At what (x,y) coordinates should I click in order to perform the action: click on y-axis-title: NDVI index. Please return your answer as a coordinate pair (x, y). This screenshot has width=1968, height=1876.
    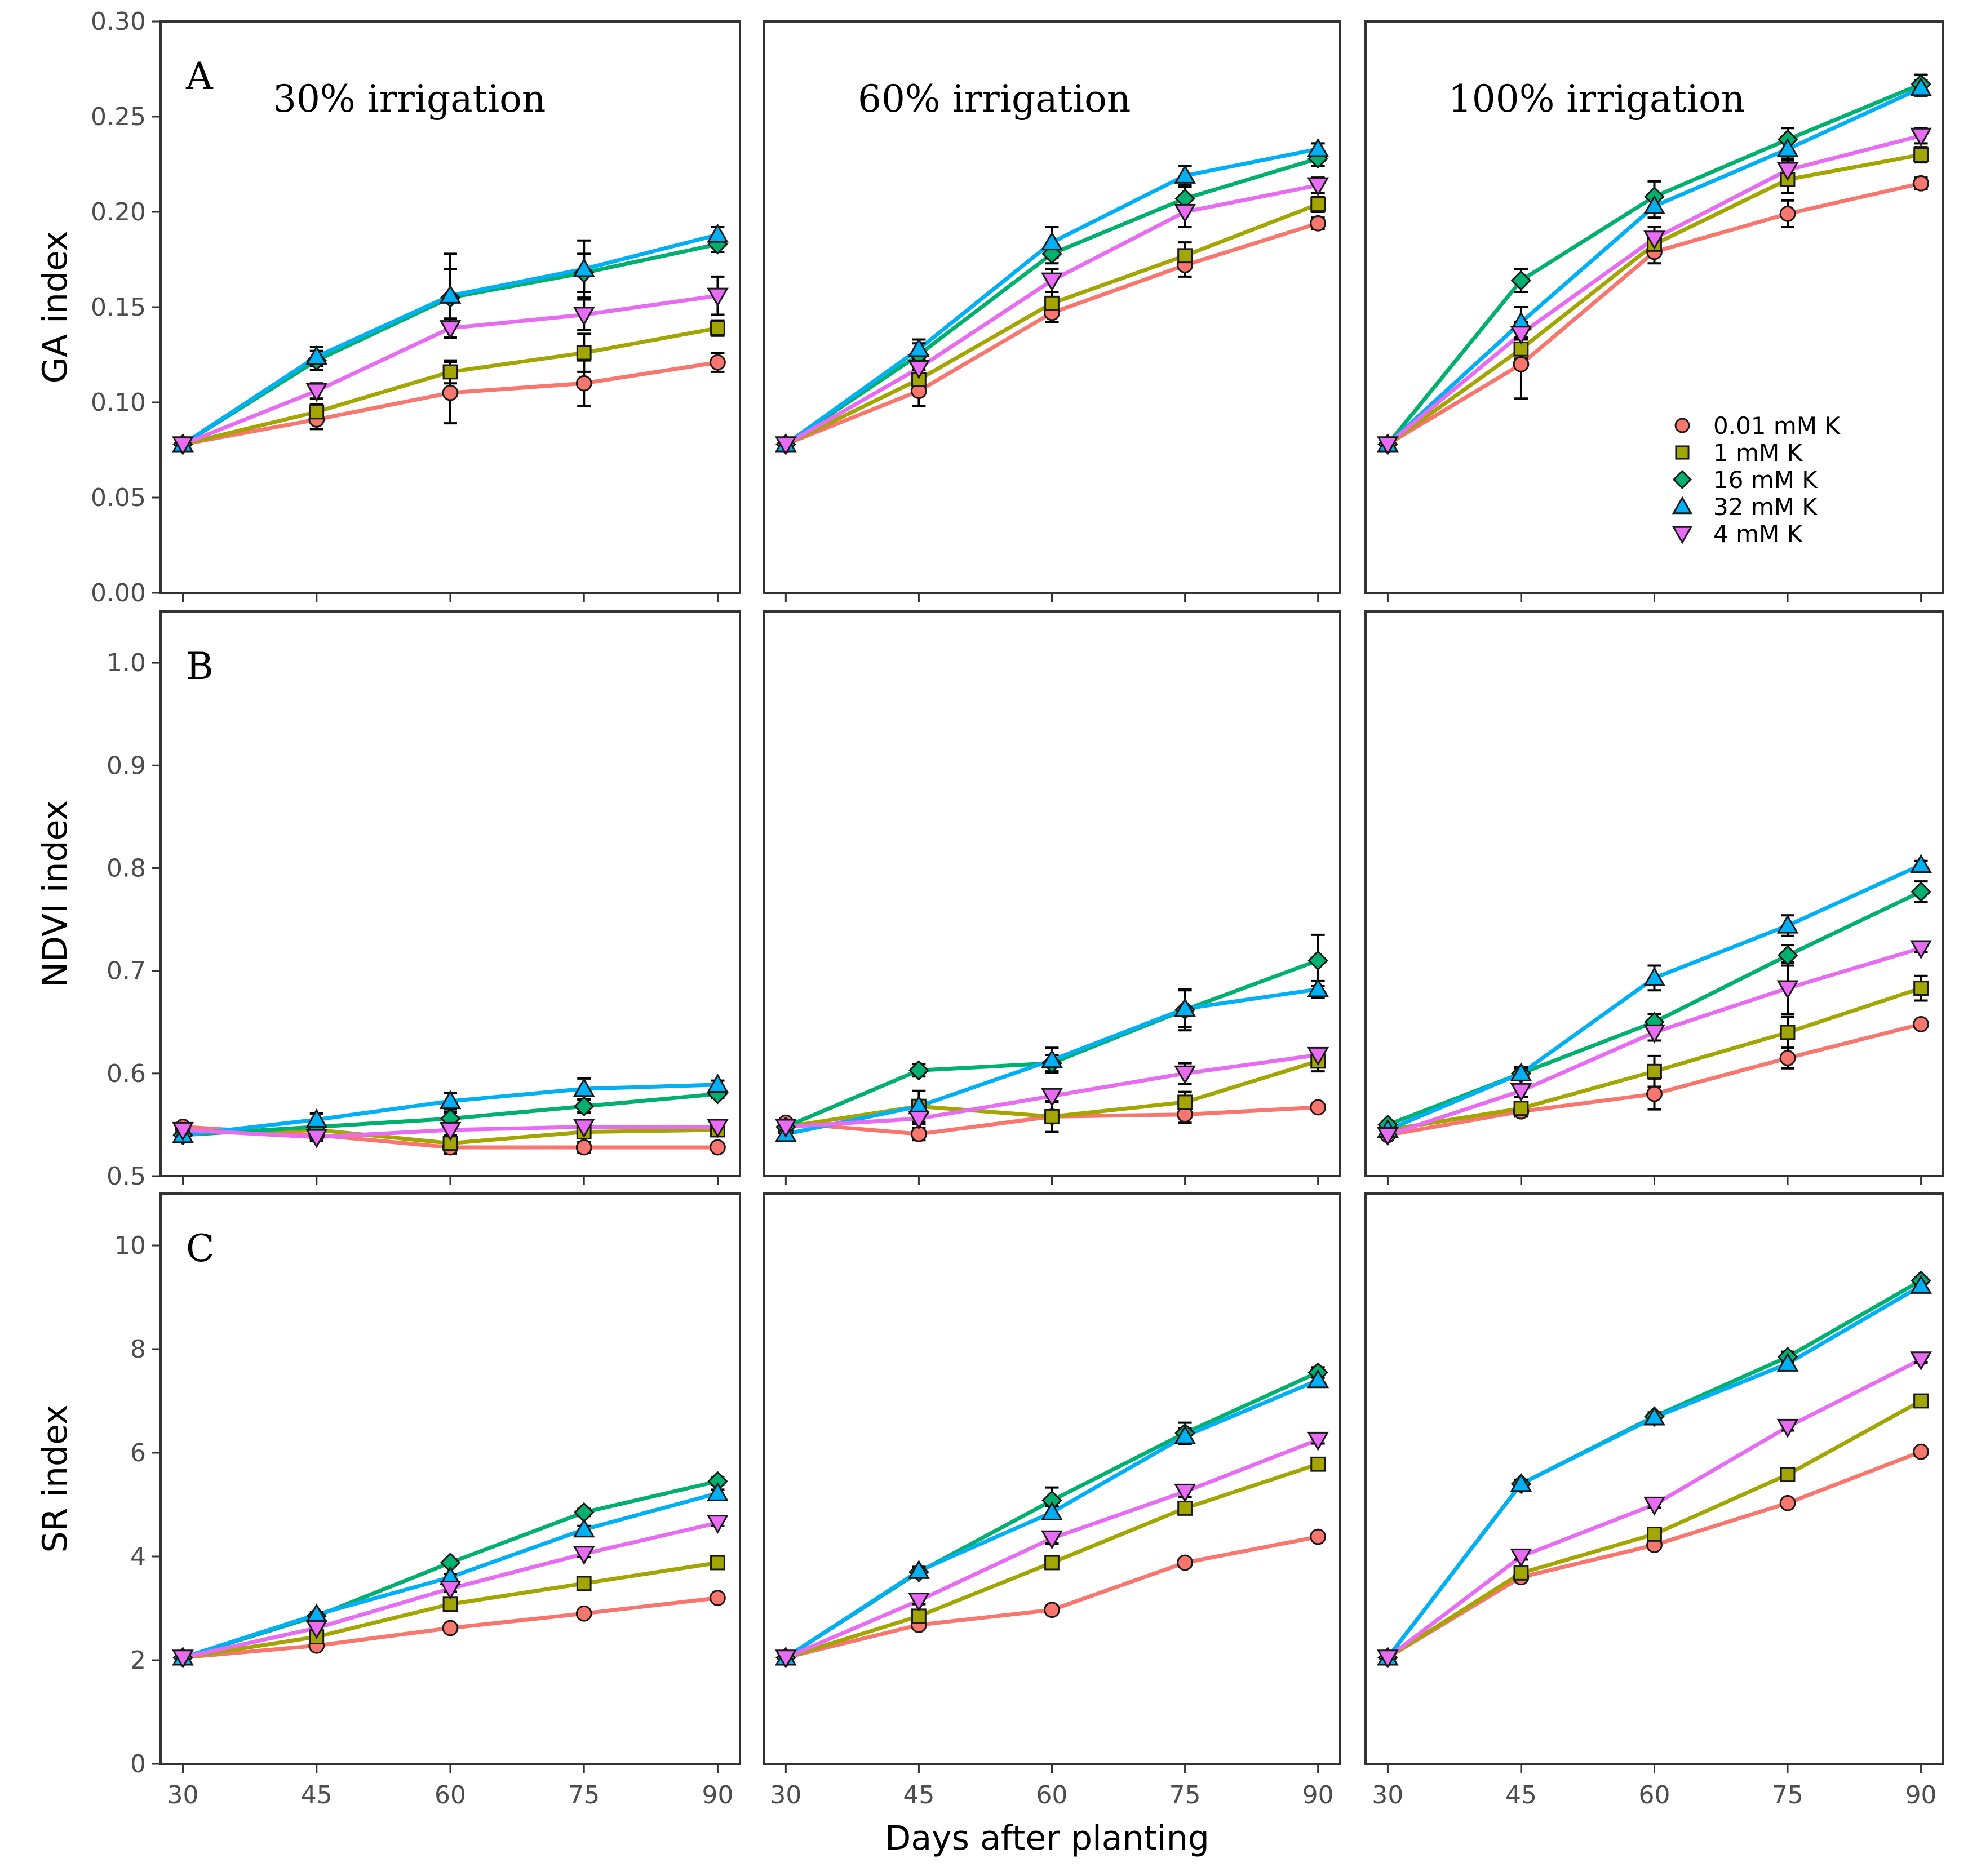
    Looking at the image, I should click on (55, 893).